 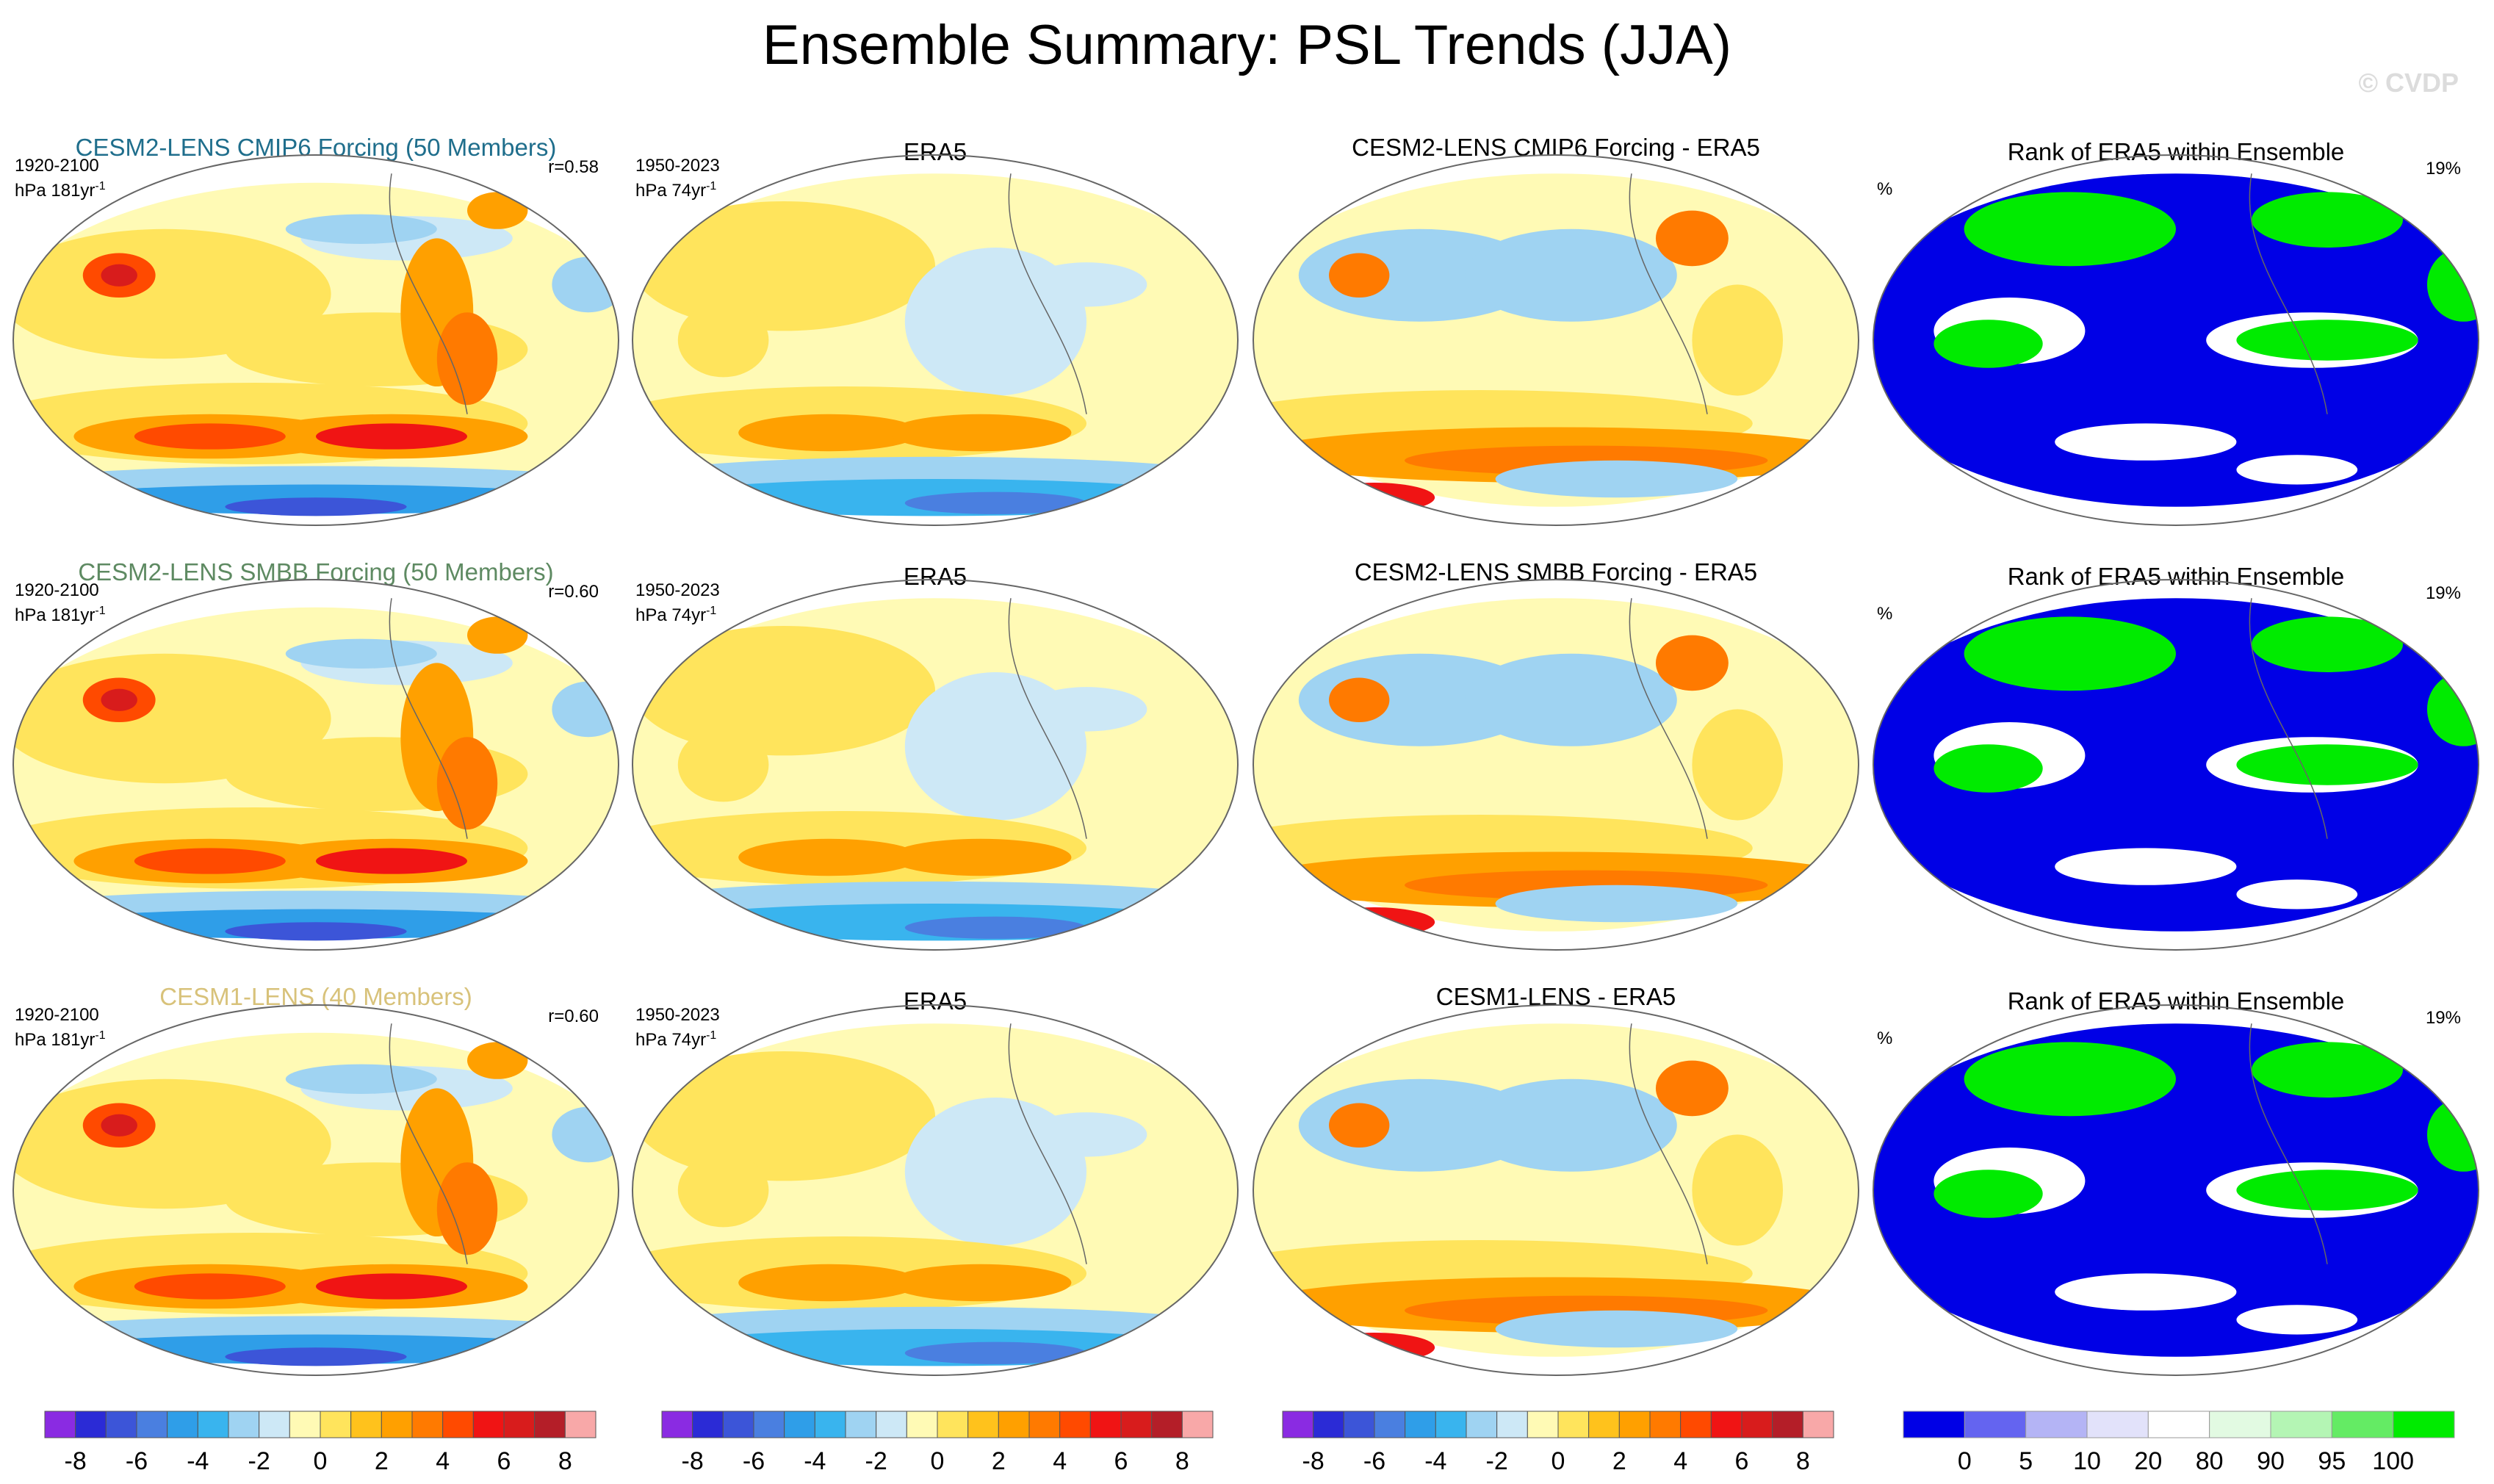 I want to click on ensemble-panel-title: CESM2-LENS SMBB Forcing (50 Members), so click(x=316, y=572).